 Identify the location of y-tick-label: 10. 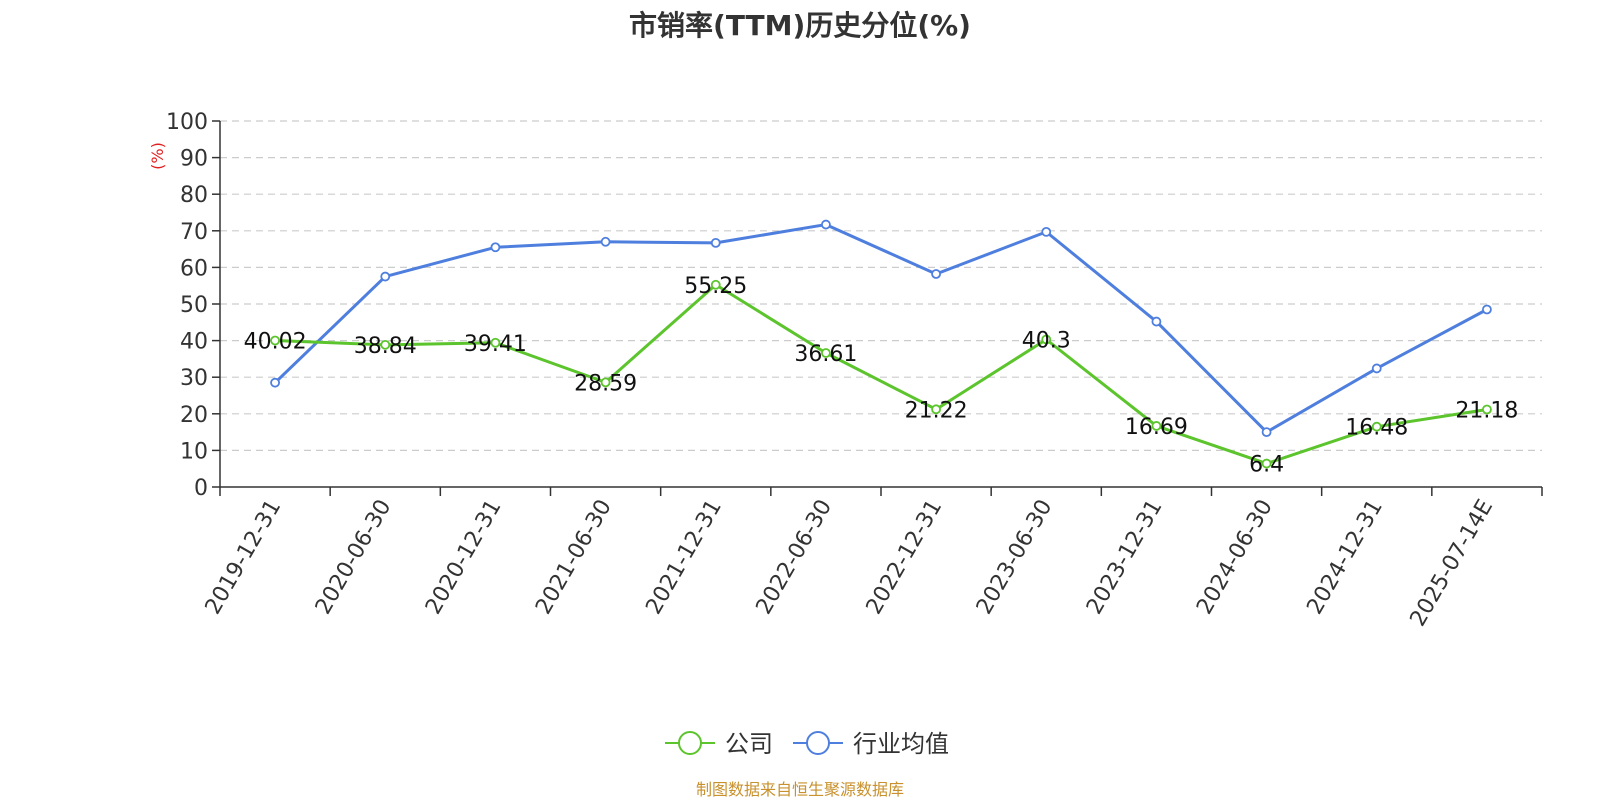
(194, 451).